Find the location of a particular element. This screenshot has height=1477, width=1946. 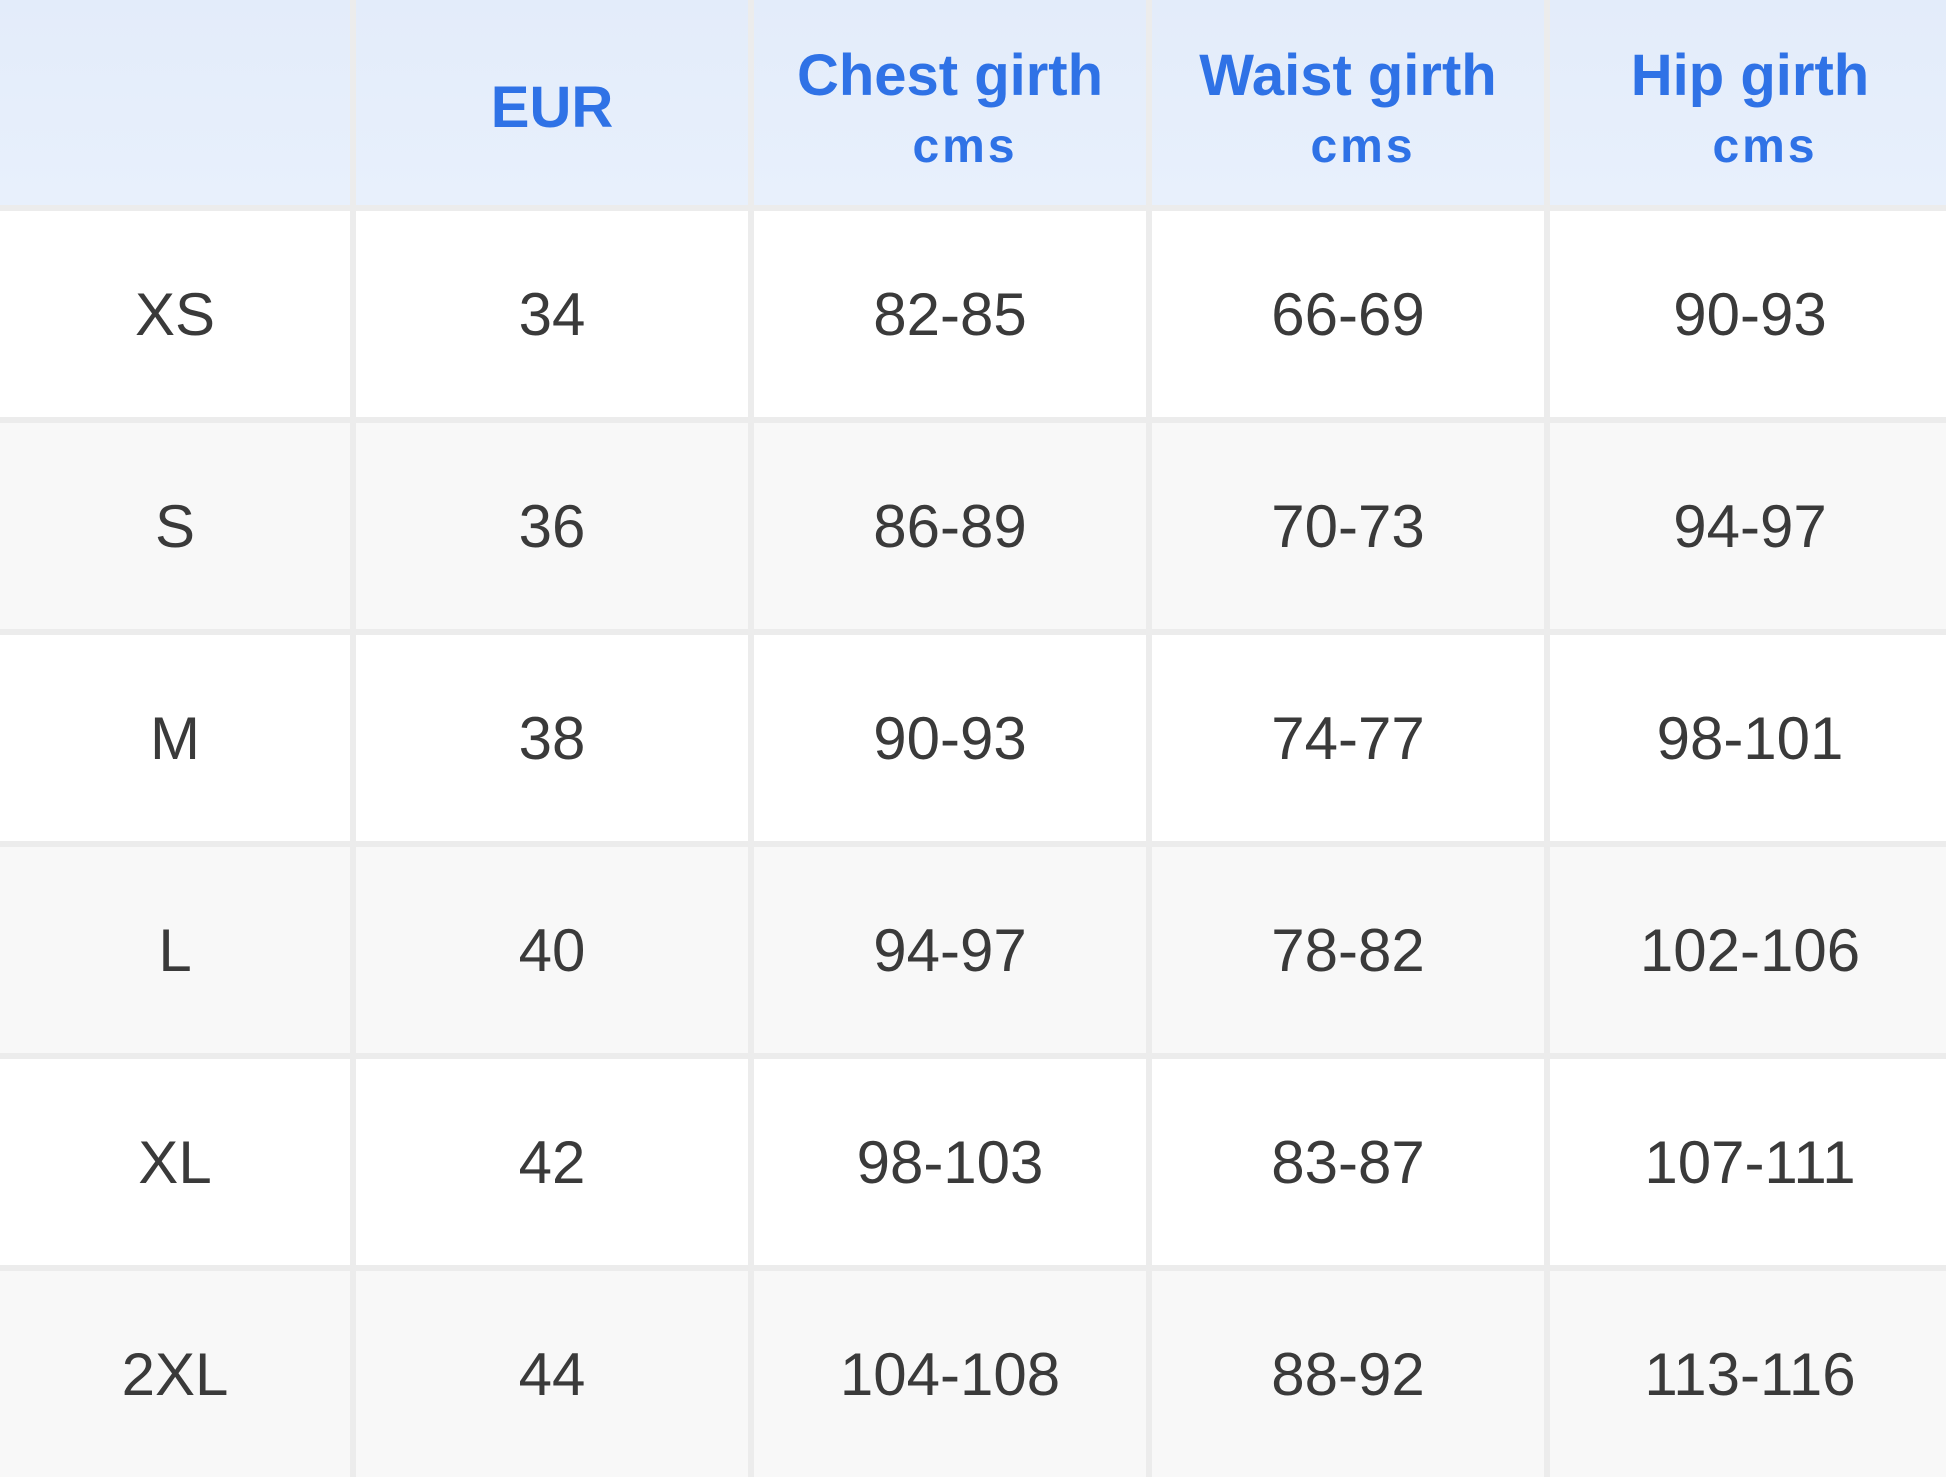

table-cell: 78-82 is located at coordinates (1348, 950).